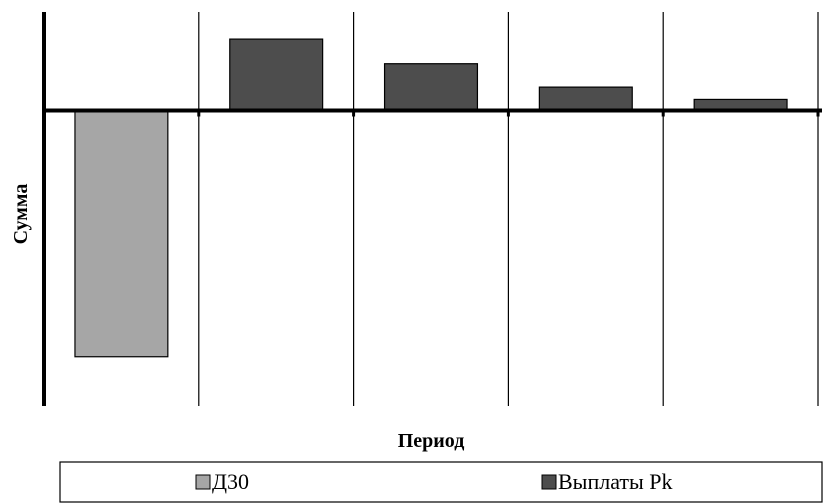 The image size is (824, 504). I want to click on legend: Д30 Выплаты Pk, so click(441, 482).